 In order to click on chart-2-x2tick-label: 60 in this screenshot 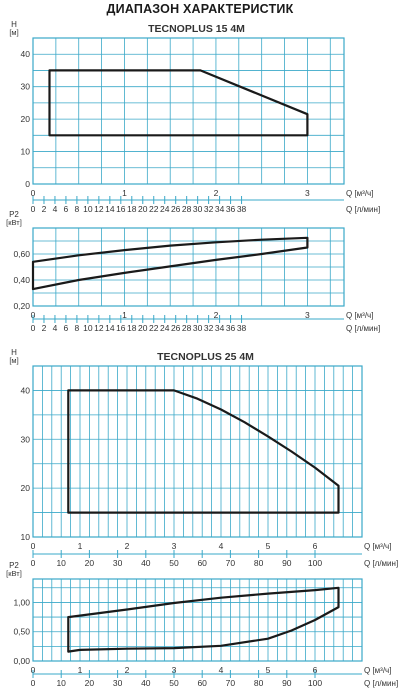, I will do `click(202, 563)`.